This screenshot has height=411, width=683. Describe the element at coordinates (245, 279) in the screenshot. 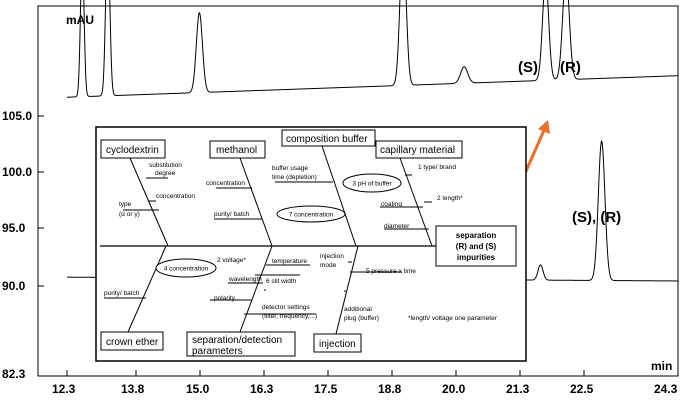

I see `cause-wavelength: wavelength` at that location.